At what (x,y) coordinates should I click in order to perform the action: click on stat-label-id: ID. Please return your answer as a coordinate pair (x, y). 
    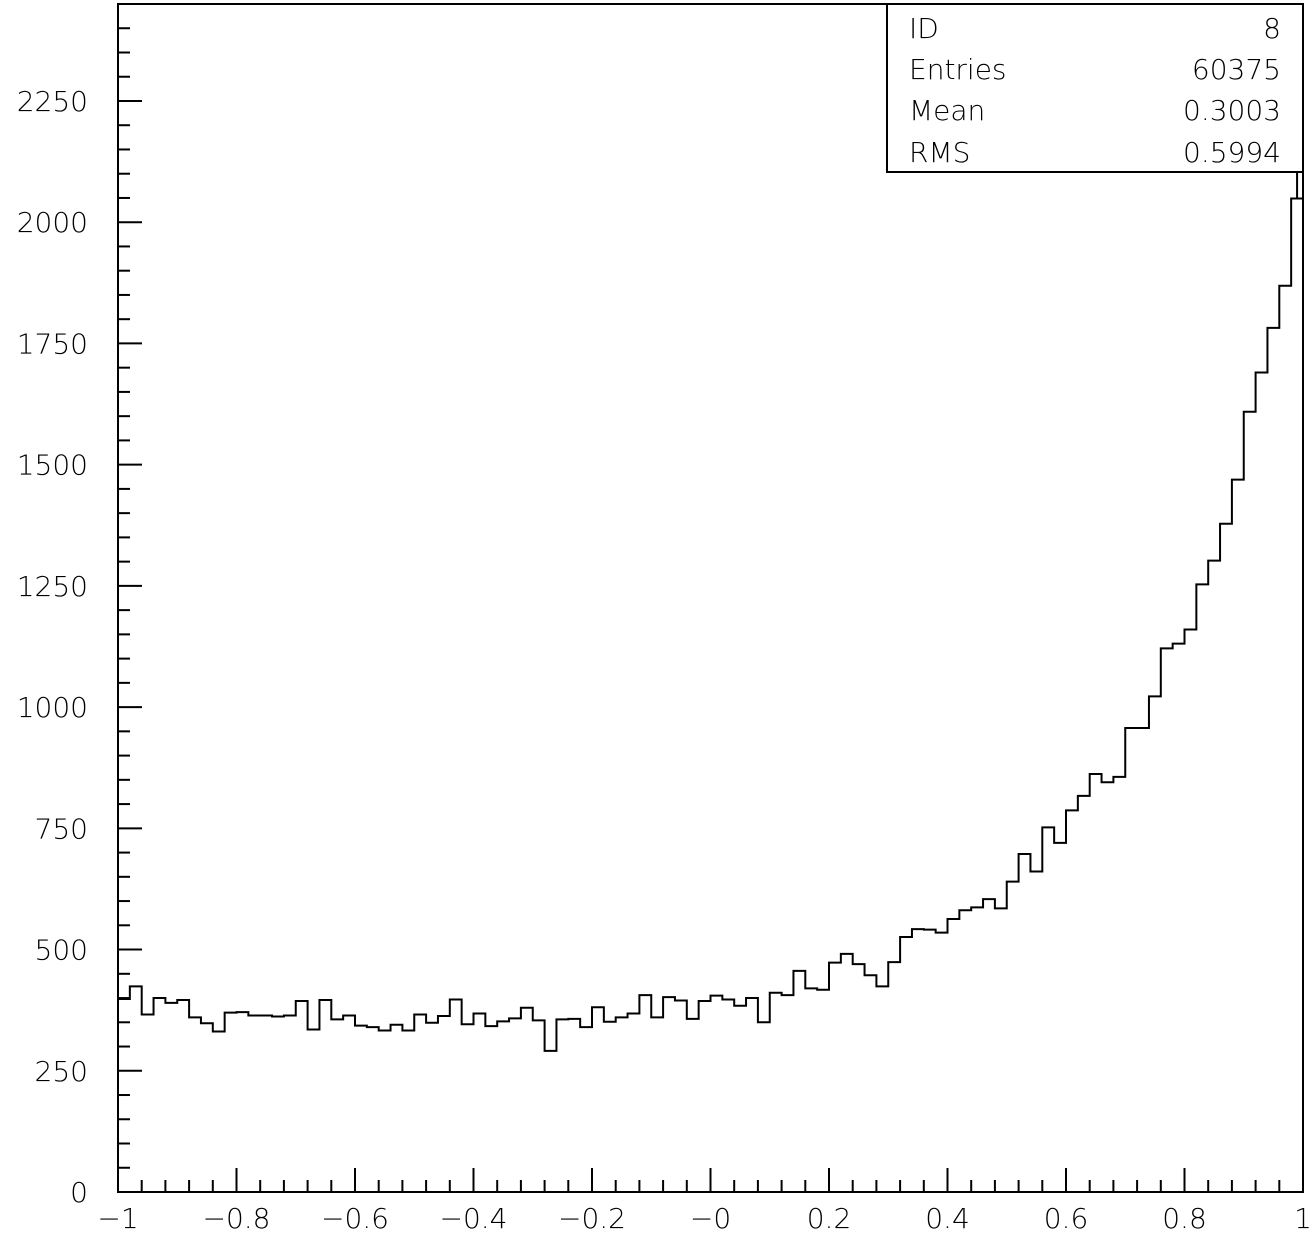
    Looking at the image, I should click on (924, 28).